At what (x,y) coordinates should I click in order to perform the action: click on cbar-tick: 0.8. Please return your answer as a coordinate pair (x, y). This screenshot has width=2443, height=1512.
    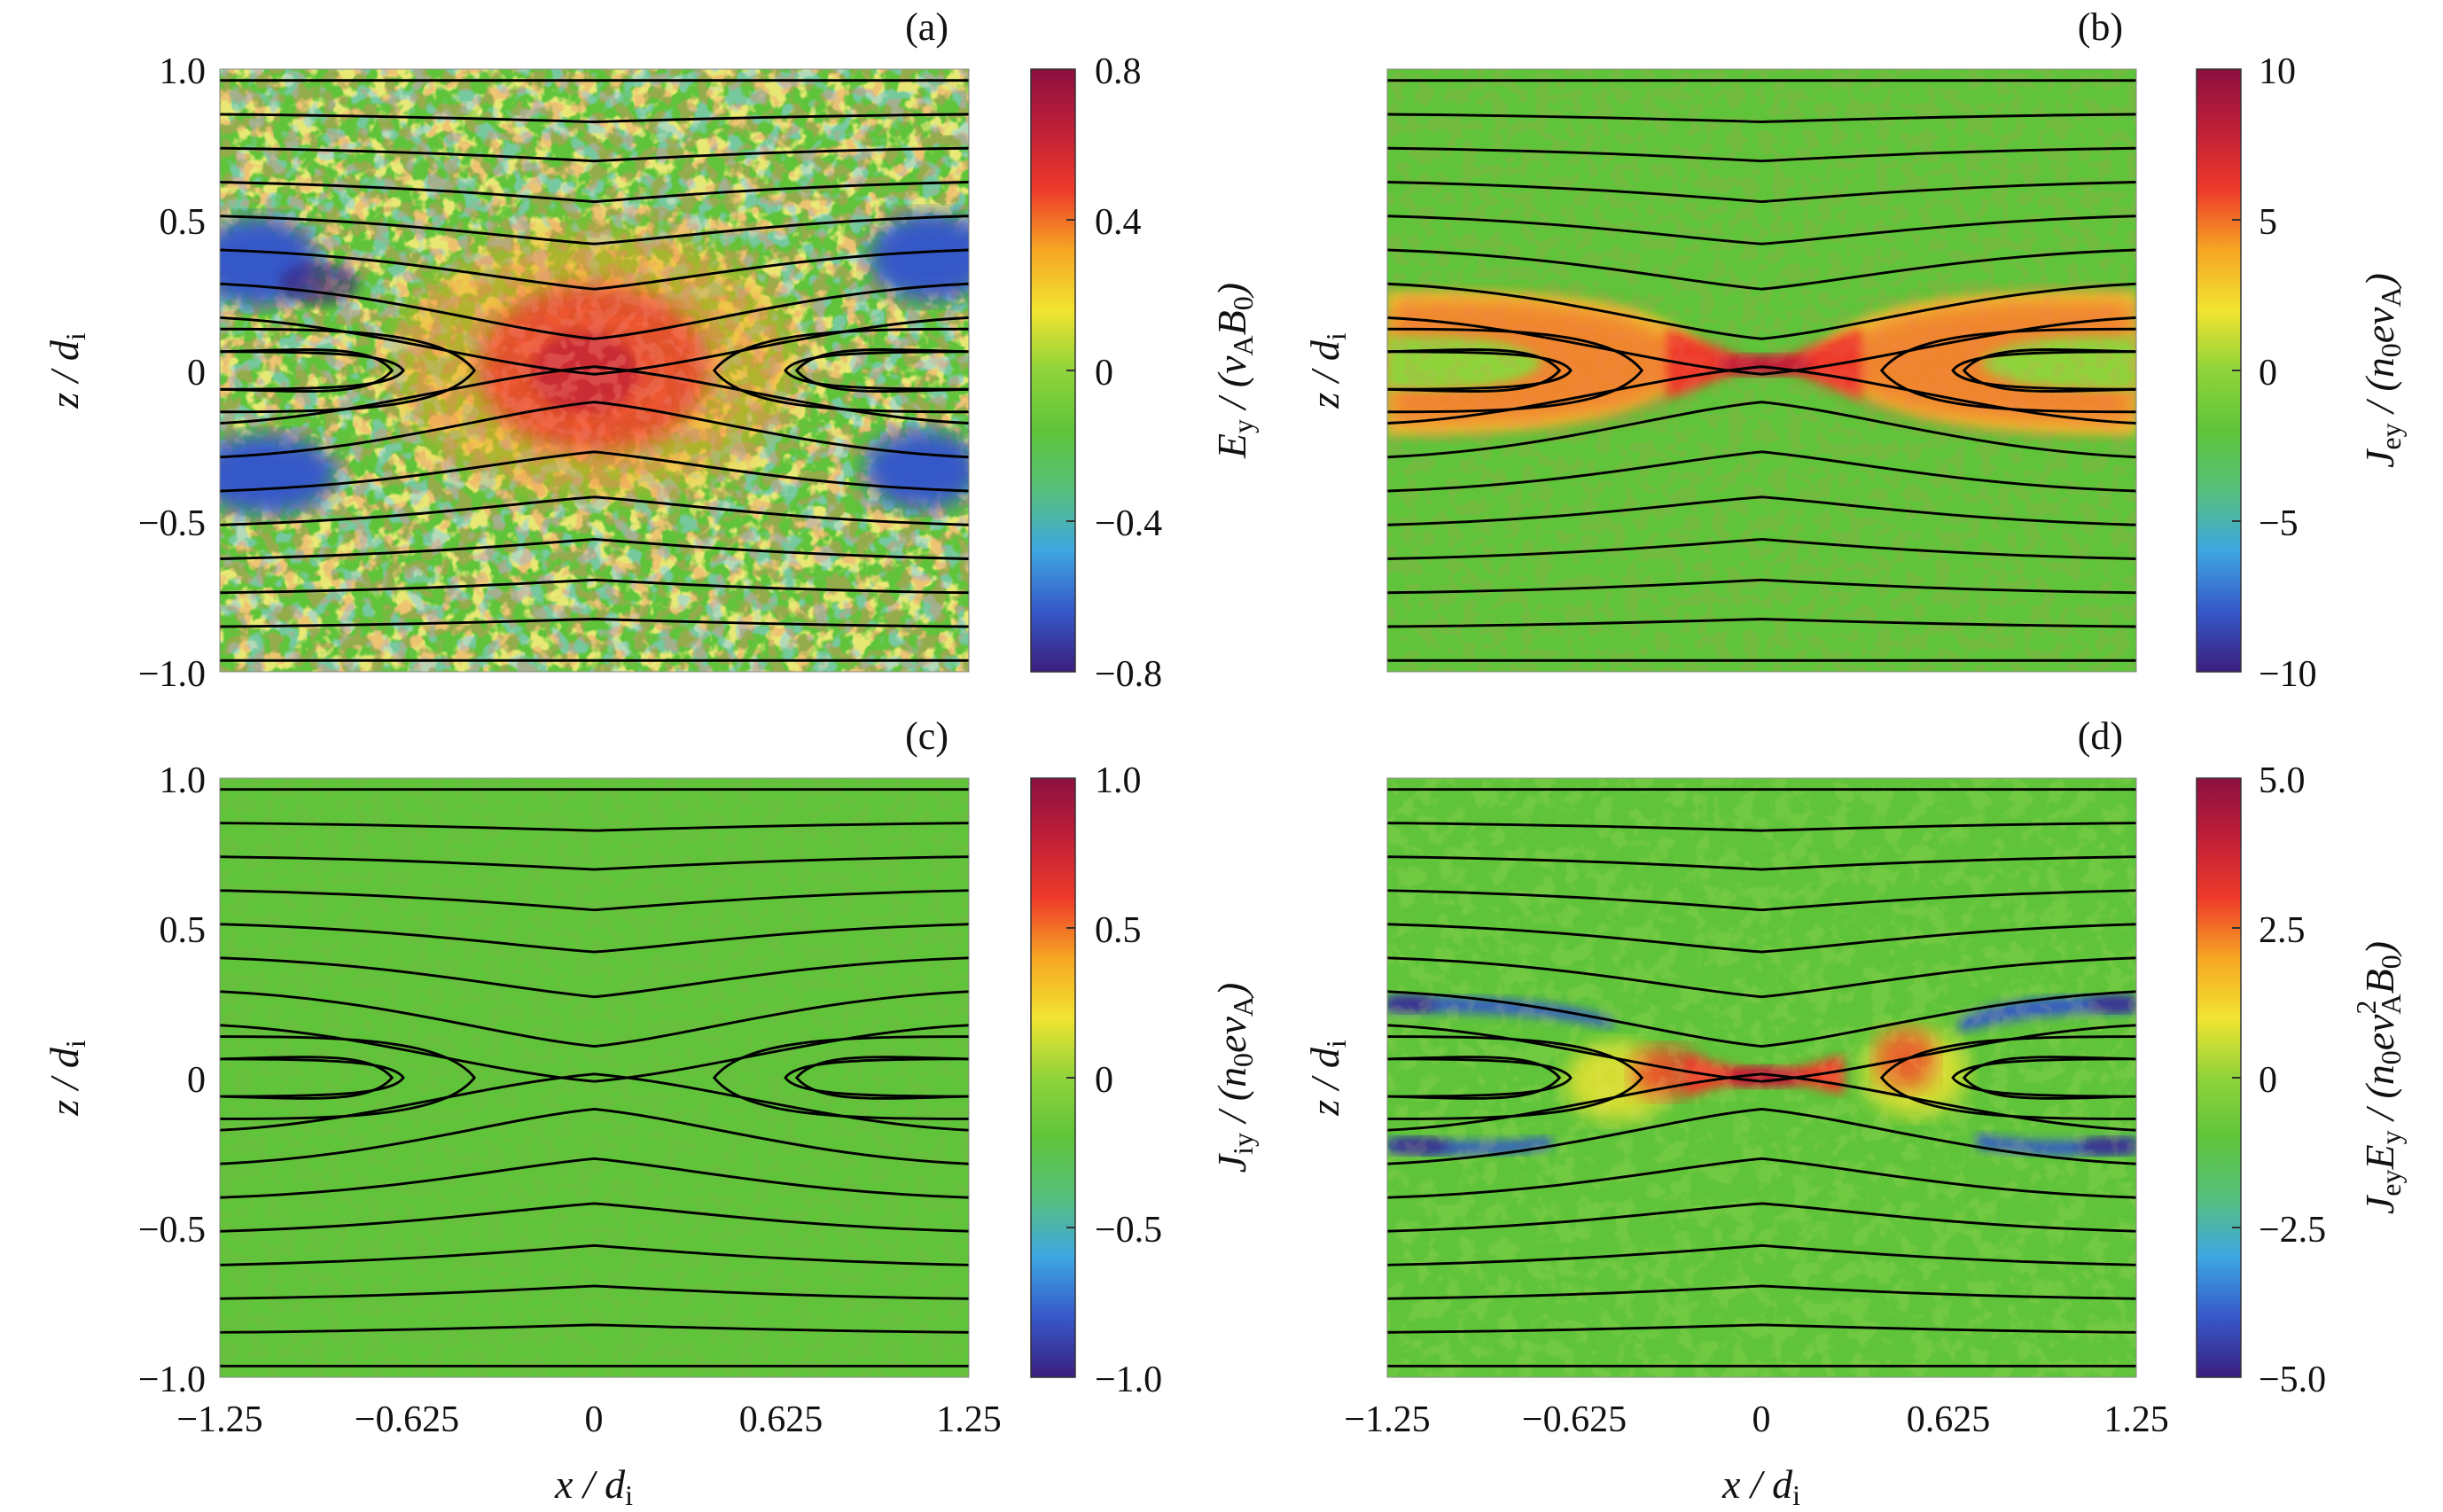
    Looking at the image, I should click on (1118, 71).